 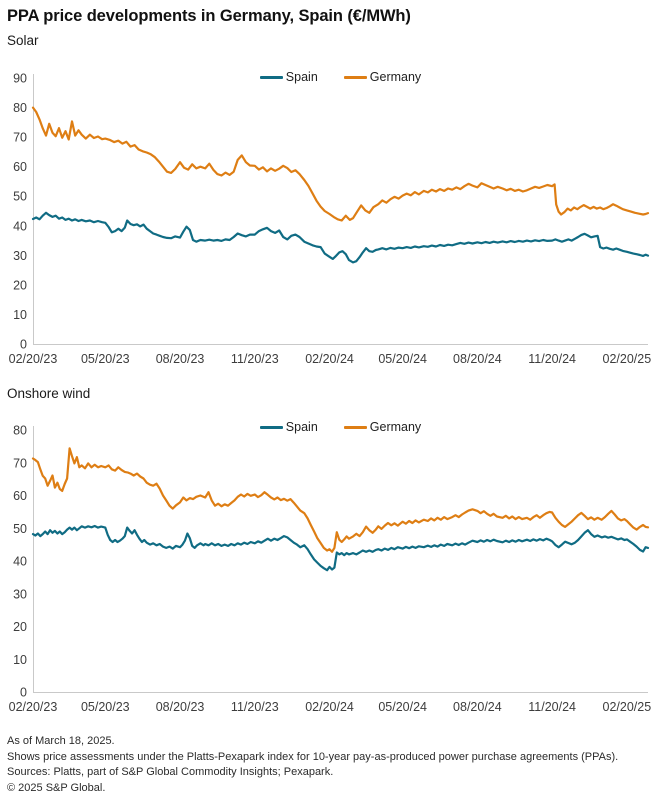 I want to click on wind-y-tick-label: 30, so click(x=20, y=594).